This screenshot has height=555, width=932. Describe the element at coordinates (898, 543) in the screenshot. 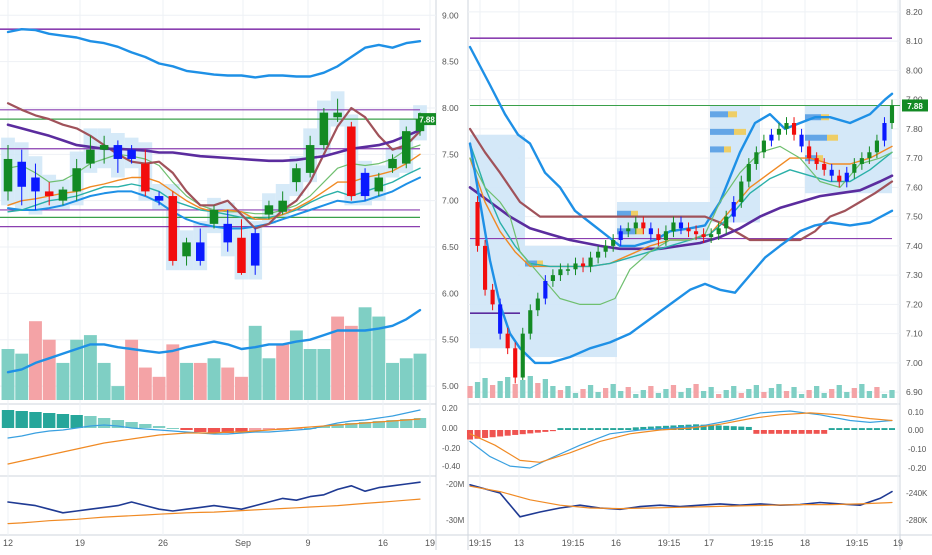

I see `right-x-tick-label: 19` at that location.